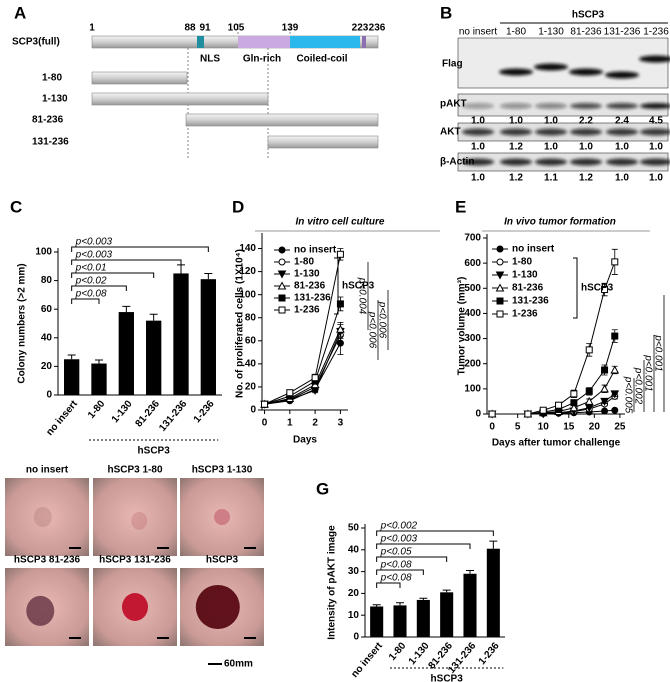  What do you see at coordinates (586, 178) in the screenshot?
I see `quant-label: 1.2` at bounding box center [586, 178].